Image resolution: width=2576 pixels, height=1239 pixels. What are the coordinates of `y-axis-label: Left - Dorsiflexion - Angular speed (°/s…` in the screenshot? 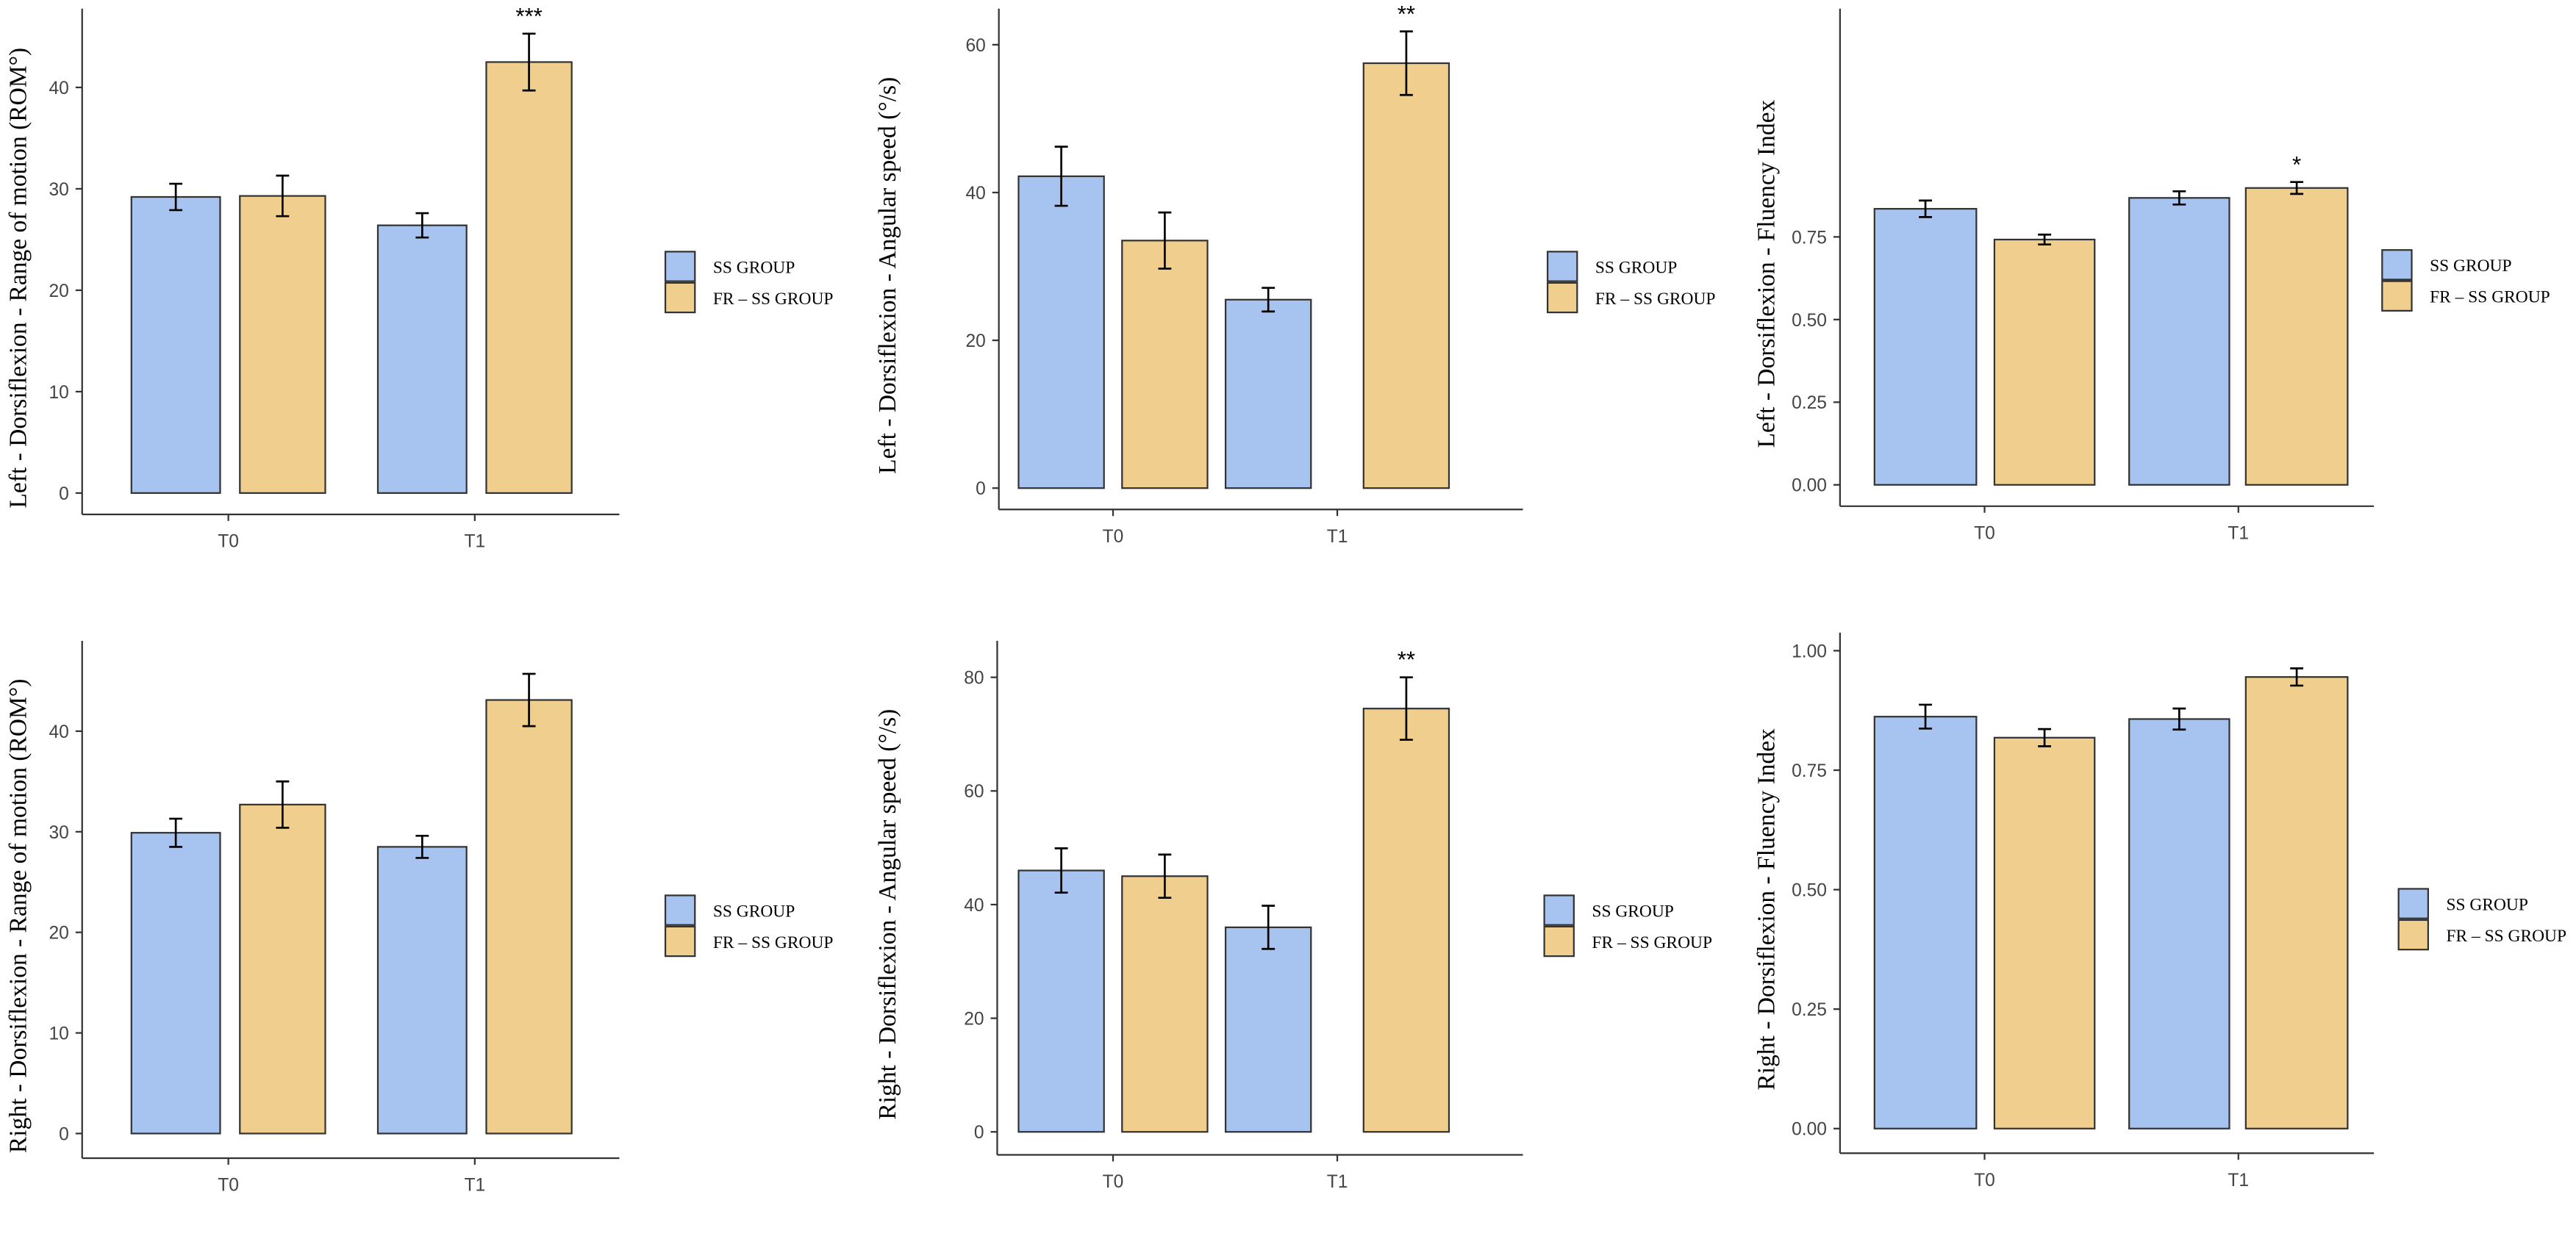 It's located at (887, 275).